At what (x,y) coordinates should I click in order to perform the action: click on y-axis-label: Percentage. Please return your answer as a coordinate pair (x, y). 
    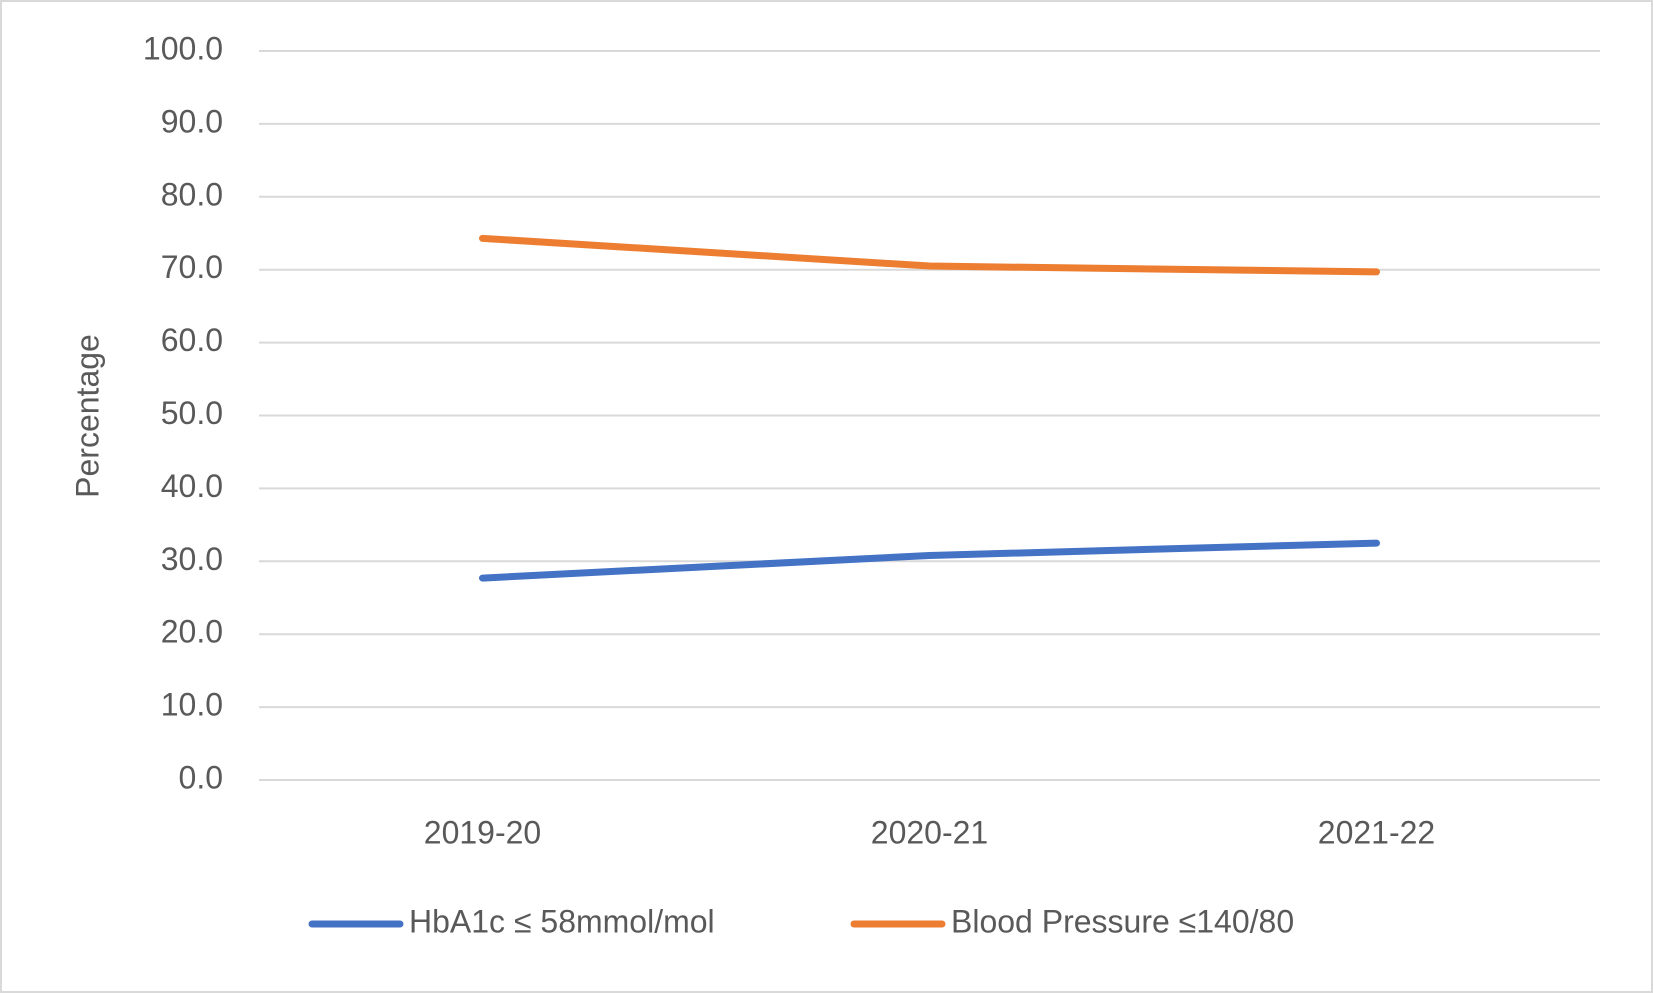
    Looking at the image, I should click on (87, 416).